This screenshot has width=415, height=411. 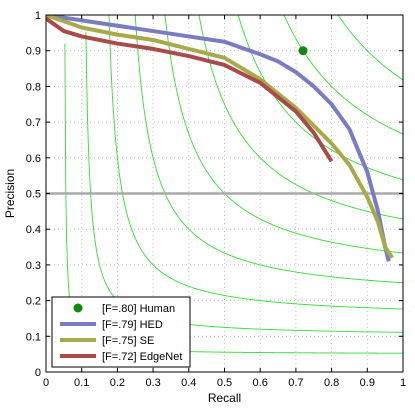 I want to click on y-tick-label: 0.2, so click(x=33, y=302).